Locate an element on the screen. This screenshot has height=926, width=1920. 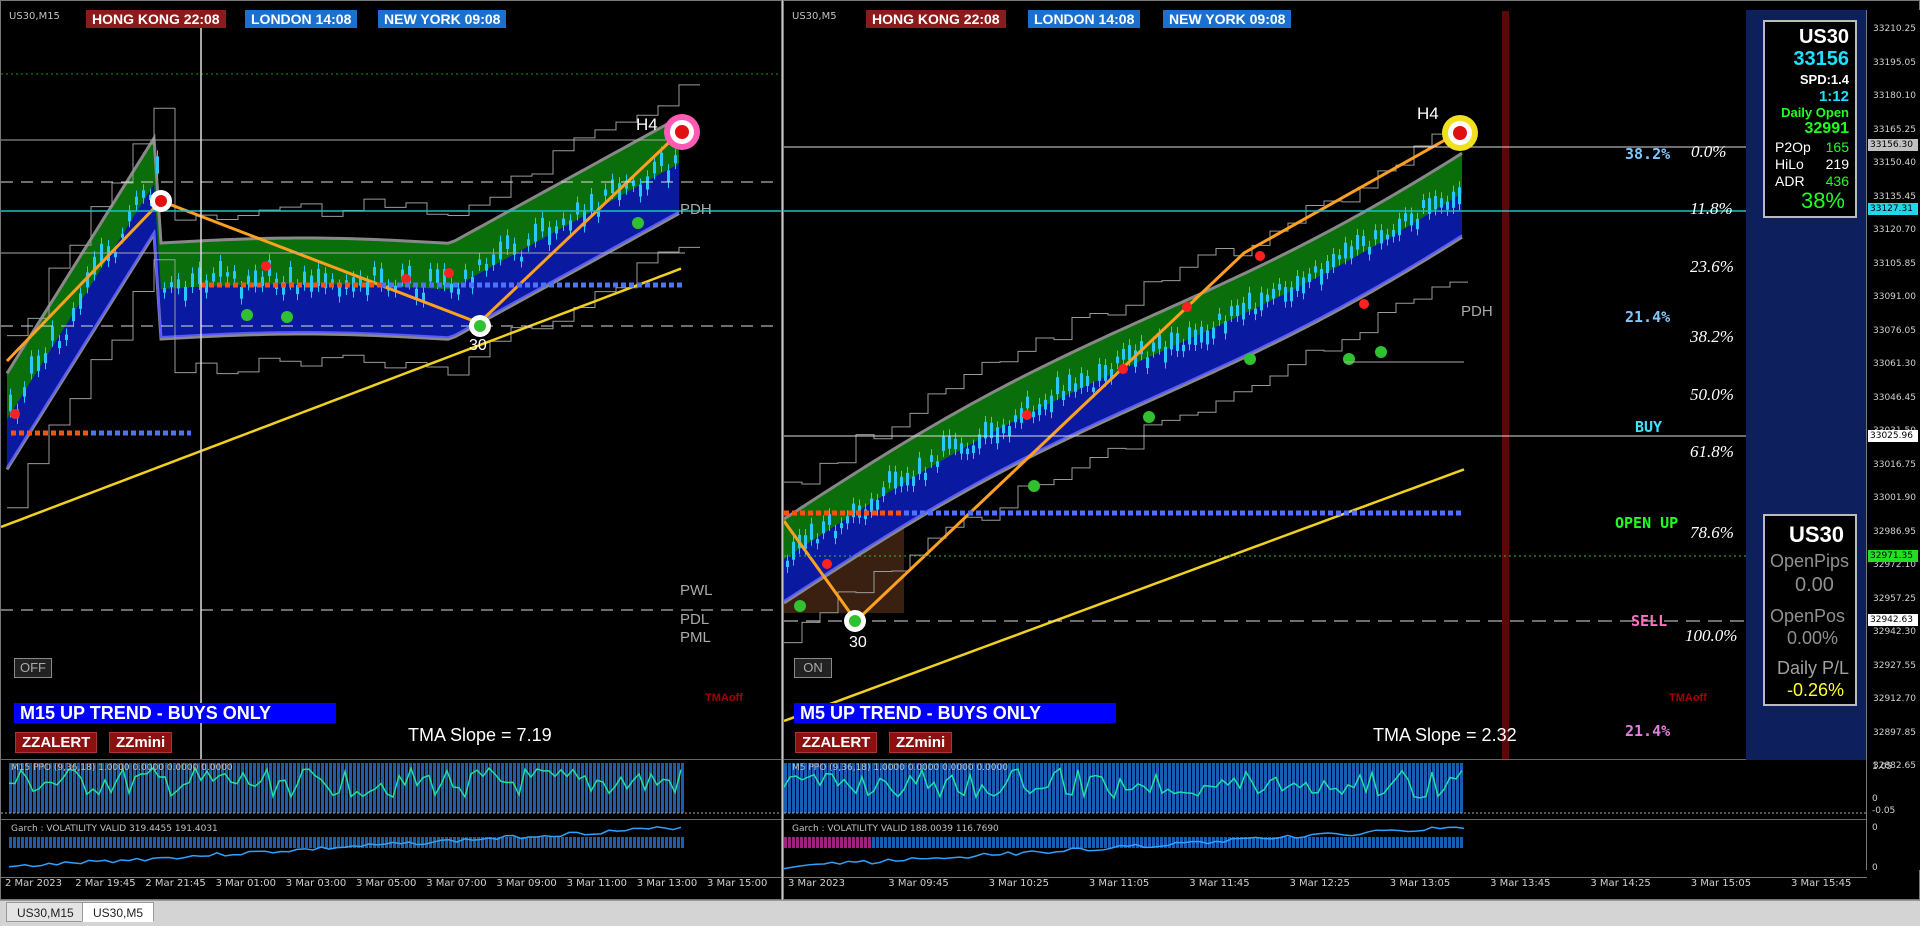
toggle-on-button: ON is located at coordinates (813, 668).